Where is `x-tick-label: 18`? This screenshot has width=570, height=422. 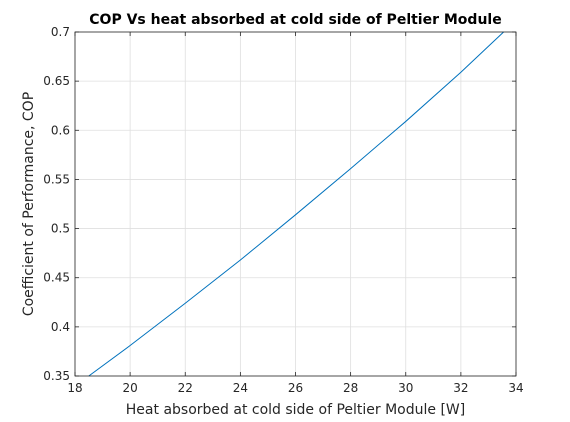
x-tick-label: 18 is located at coordinates (74, 388).